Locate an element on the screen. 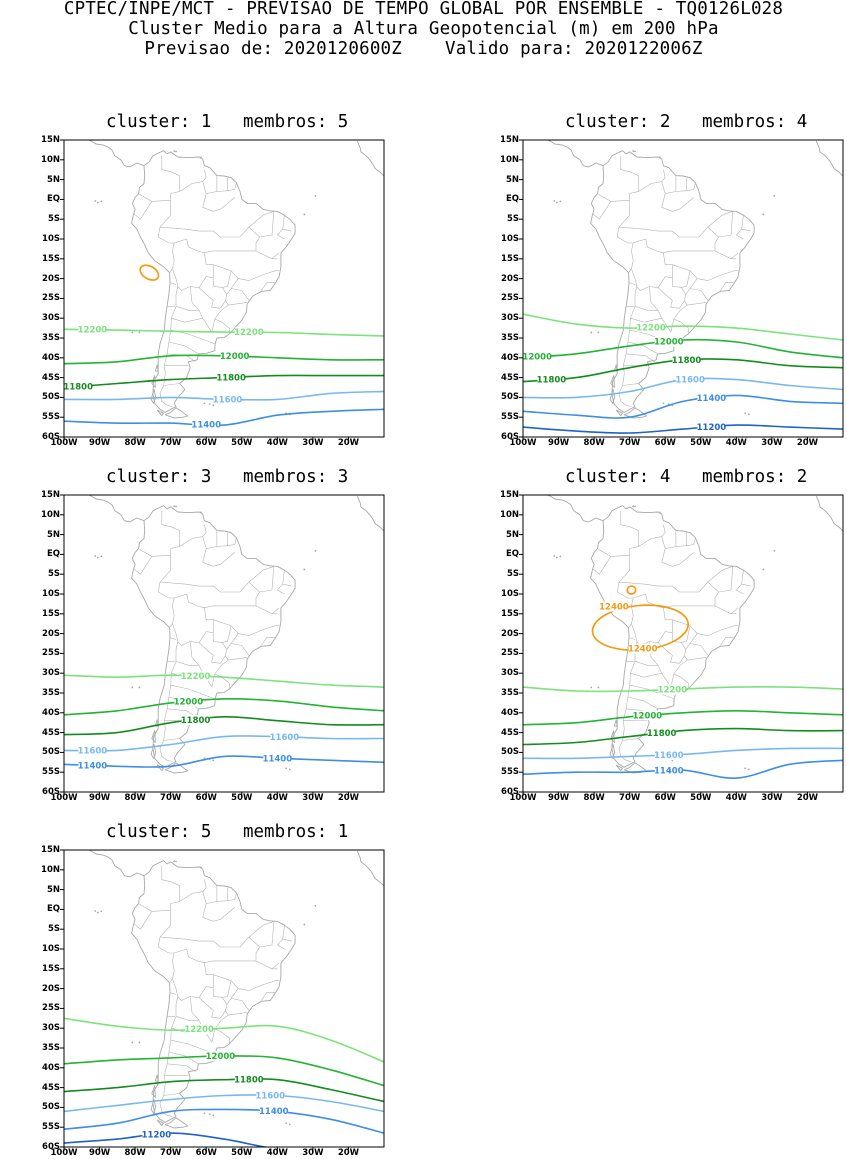 The height and width of the screenshot is (1159, 847). lat-label: 50S is located at coordinates (51, 752).